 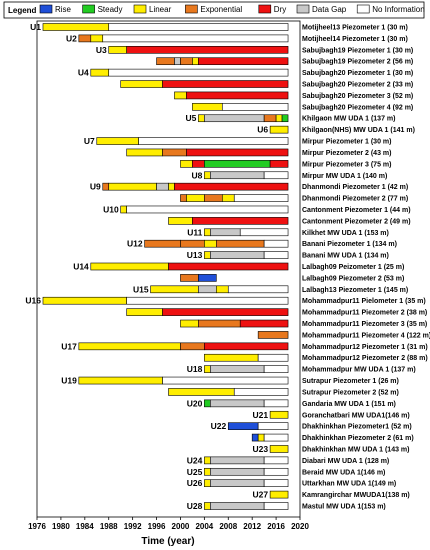 I want to click on timeline-row: Lalbagh13 Piezometer 1 (145 m) U15, so click(x=270, y=289).